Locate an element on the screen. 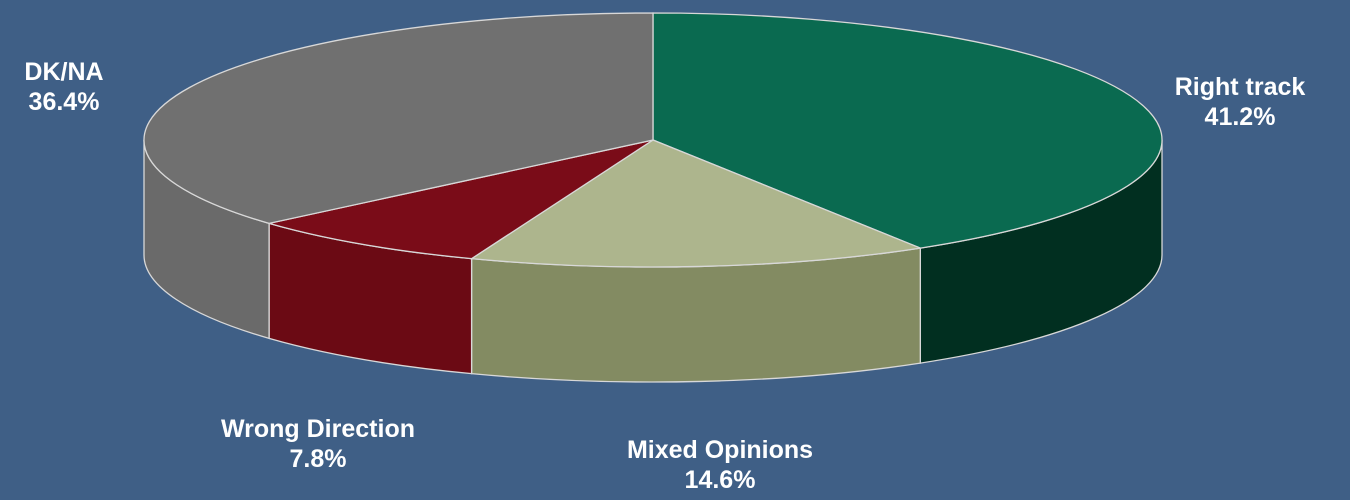  slice-name-right-track: Right track is located at coordinates (1240, 87).